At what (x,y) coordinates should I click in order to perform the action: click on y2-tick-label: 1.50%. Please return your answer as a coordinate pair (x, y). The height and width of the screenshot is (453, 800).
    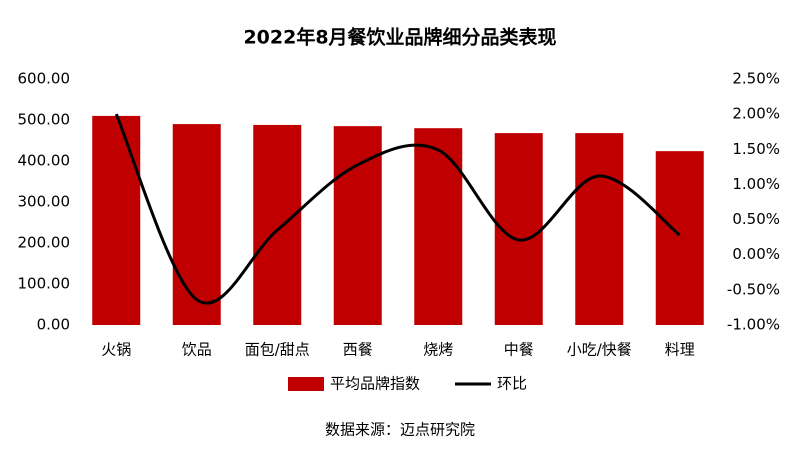
    Looking at the image, I should click on (756, 149).